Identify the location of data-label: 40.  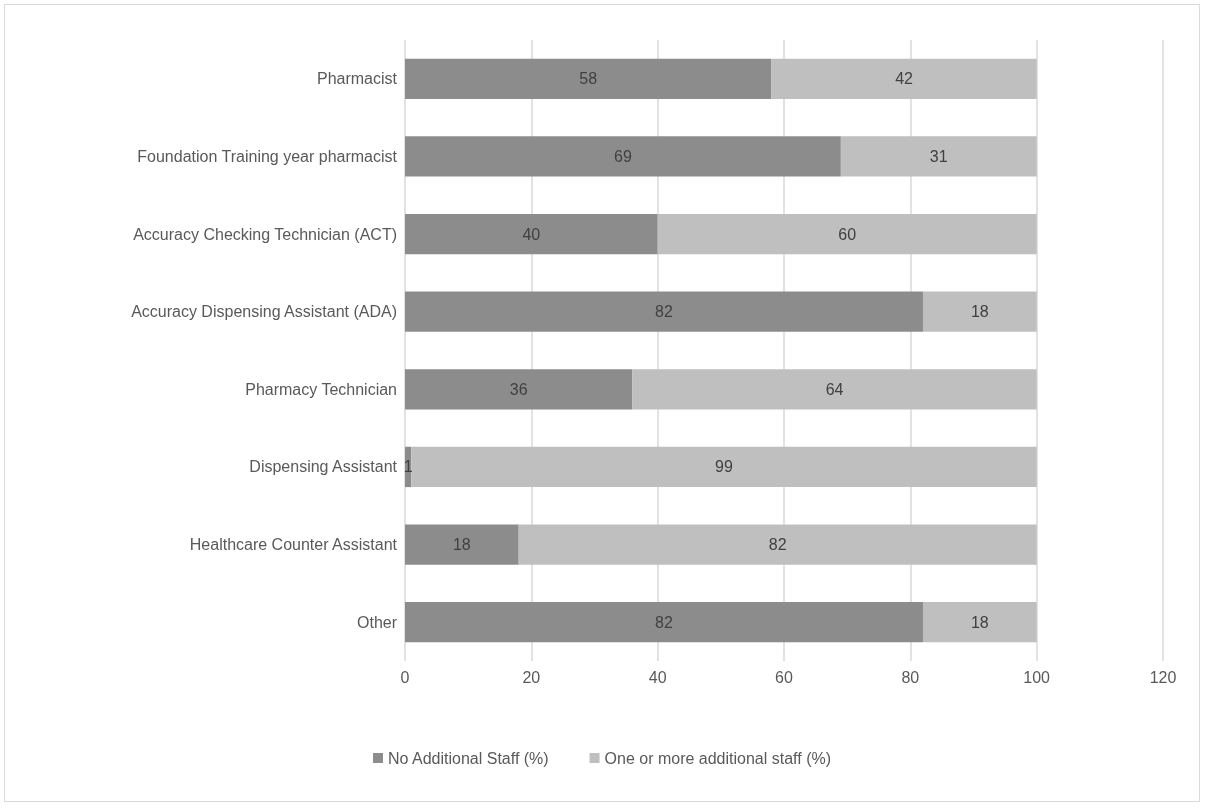
(531, 234).